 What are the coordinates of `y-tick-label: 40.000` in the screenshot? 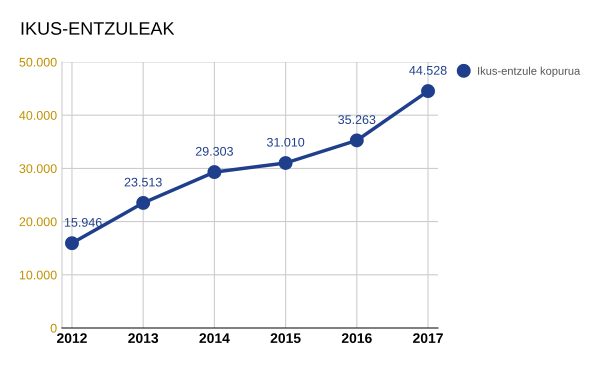 It's located at (38, 115).